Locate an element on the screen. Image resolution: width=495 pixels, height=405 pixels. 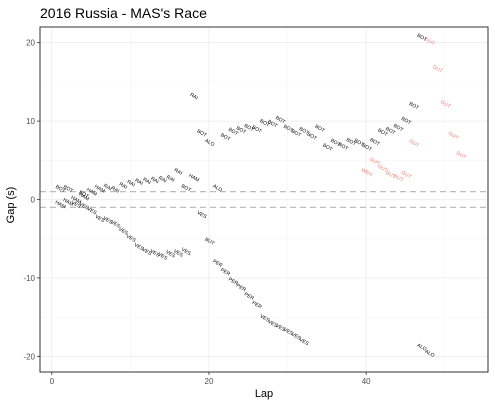
y-tick-label: 0 is located at coordinates (33, 200).